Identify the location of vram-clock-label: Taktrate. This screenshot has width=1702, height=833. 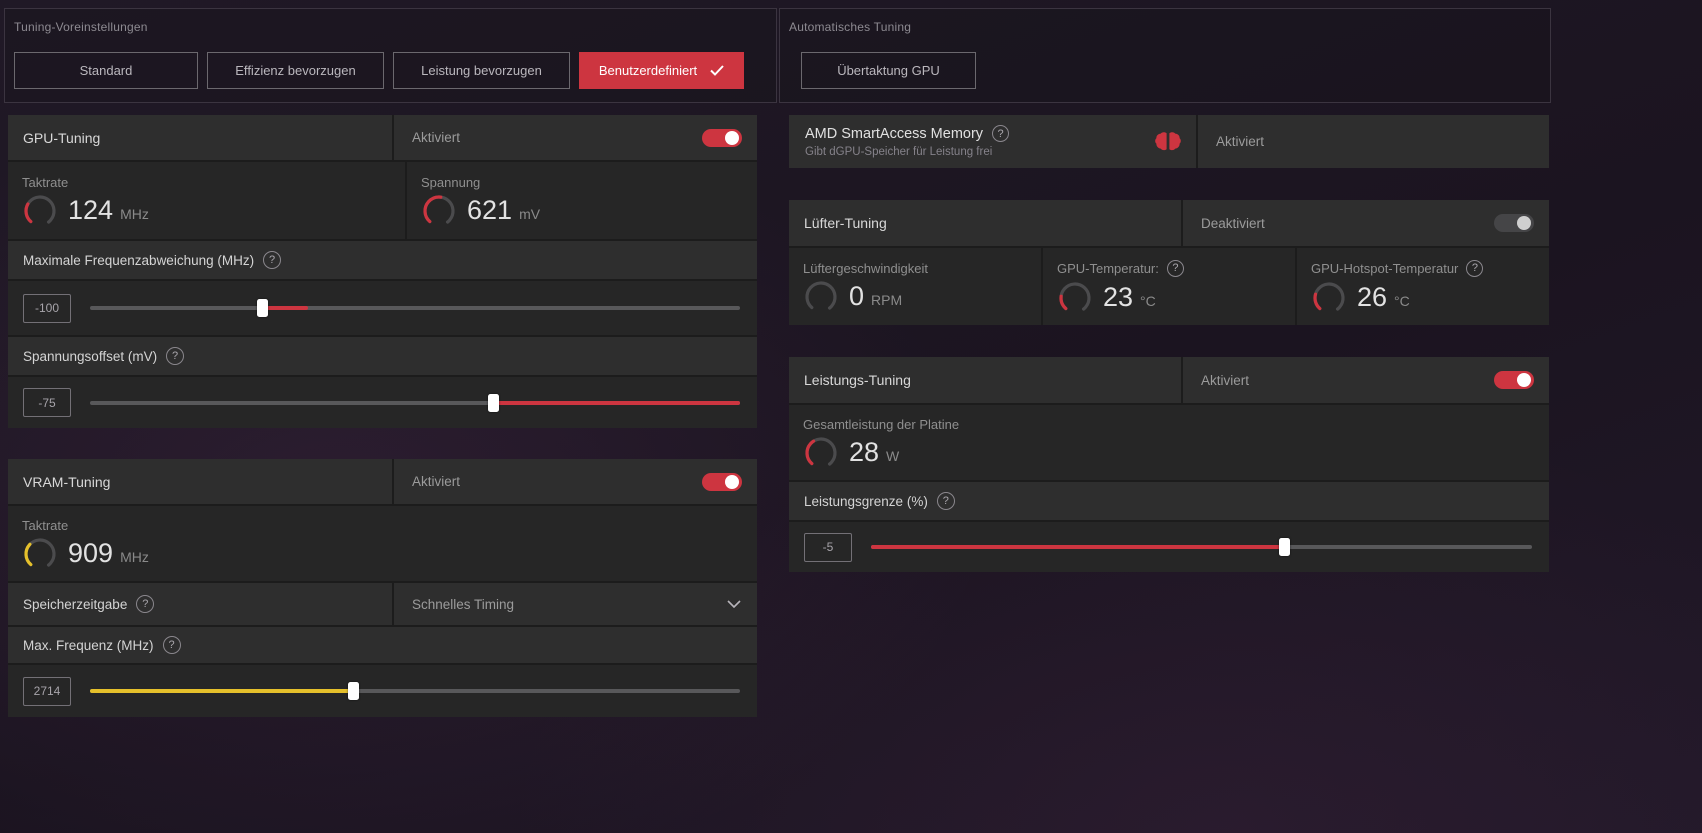
(45, 525).